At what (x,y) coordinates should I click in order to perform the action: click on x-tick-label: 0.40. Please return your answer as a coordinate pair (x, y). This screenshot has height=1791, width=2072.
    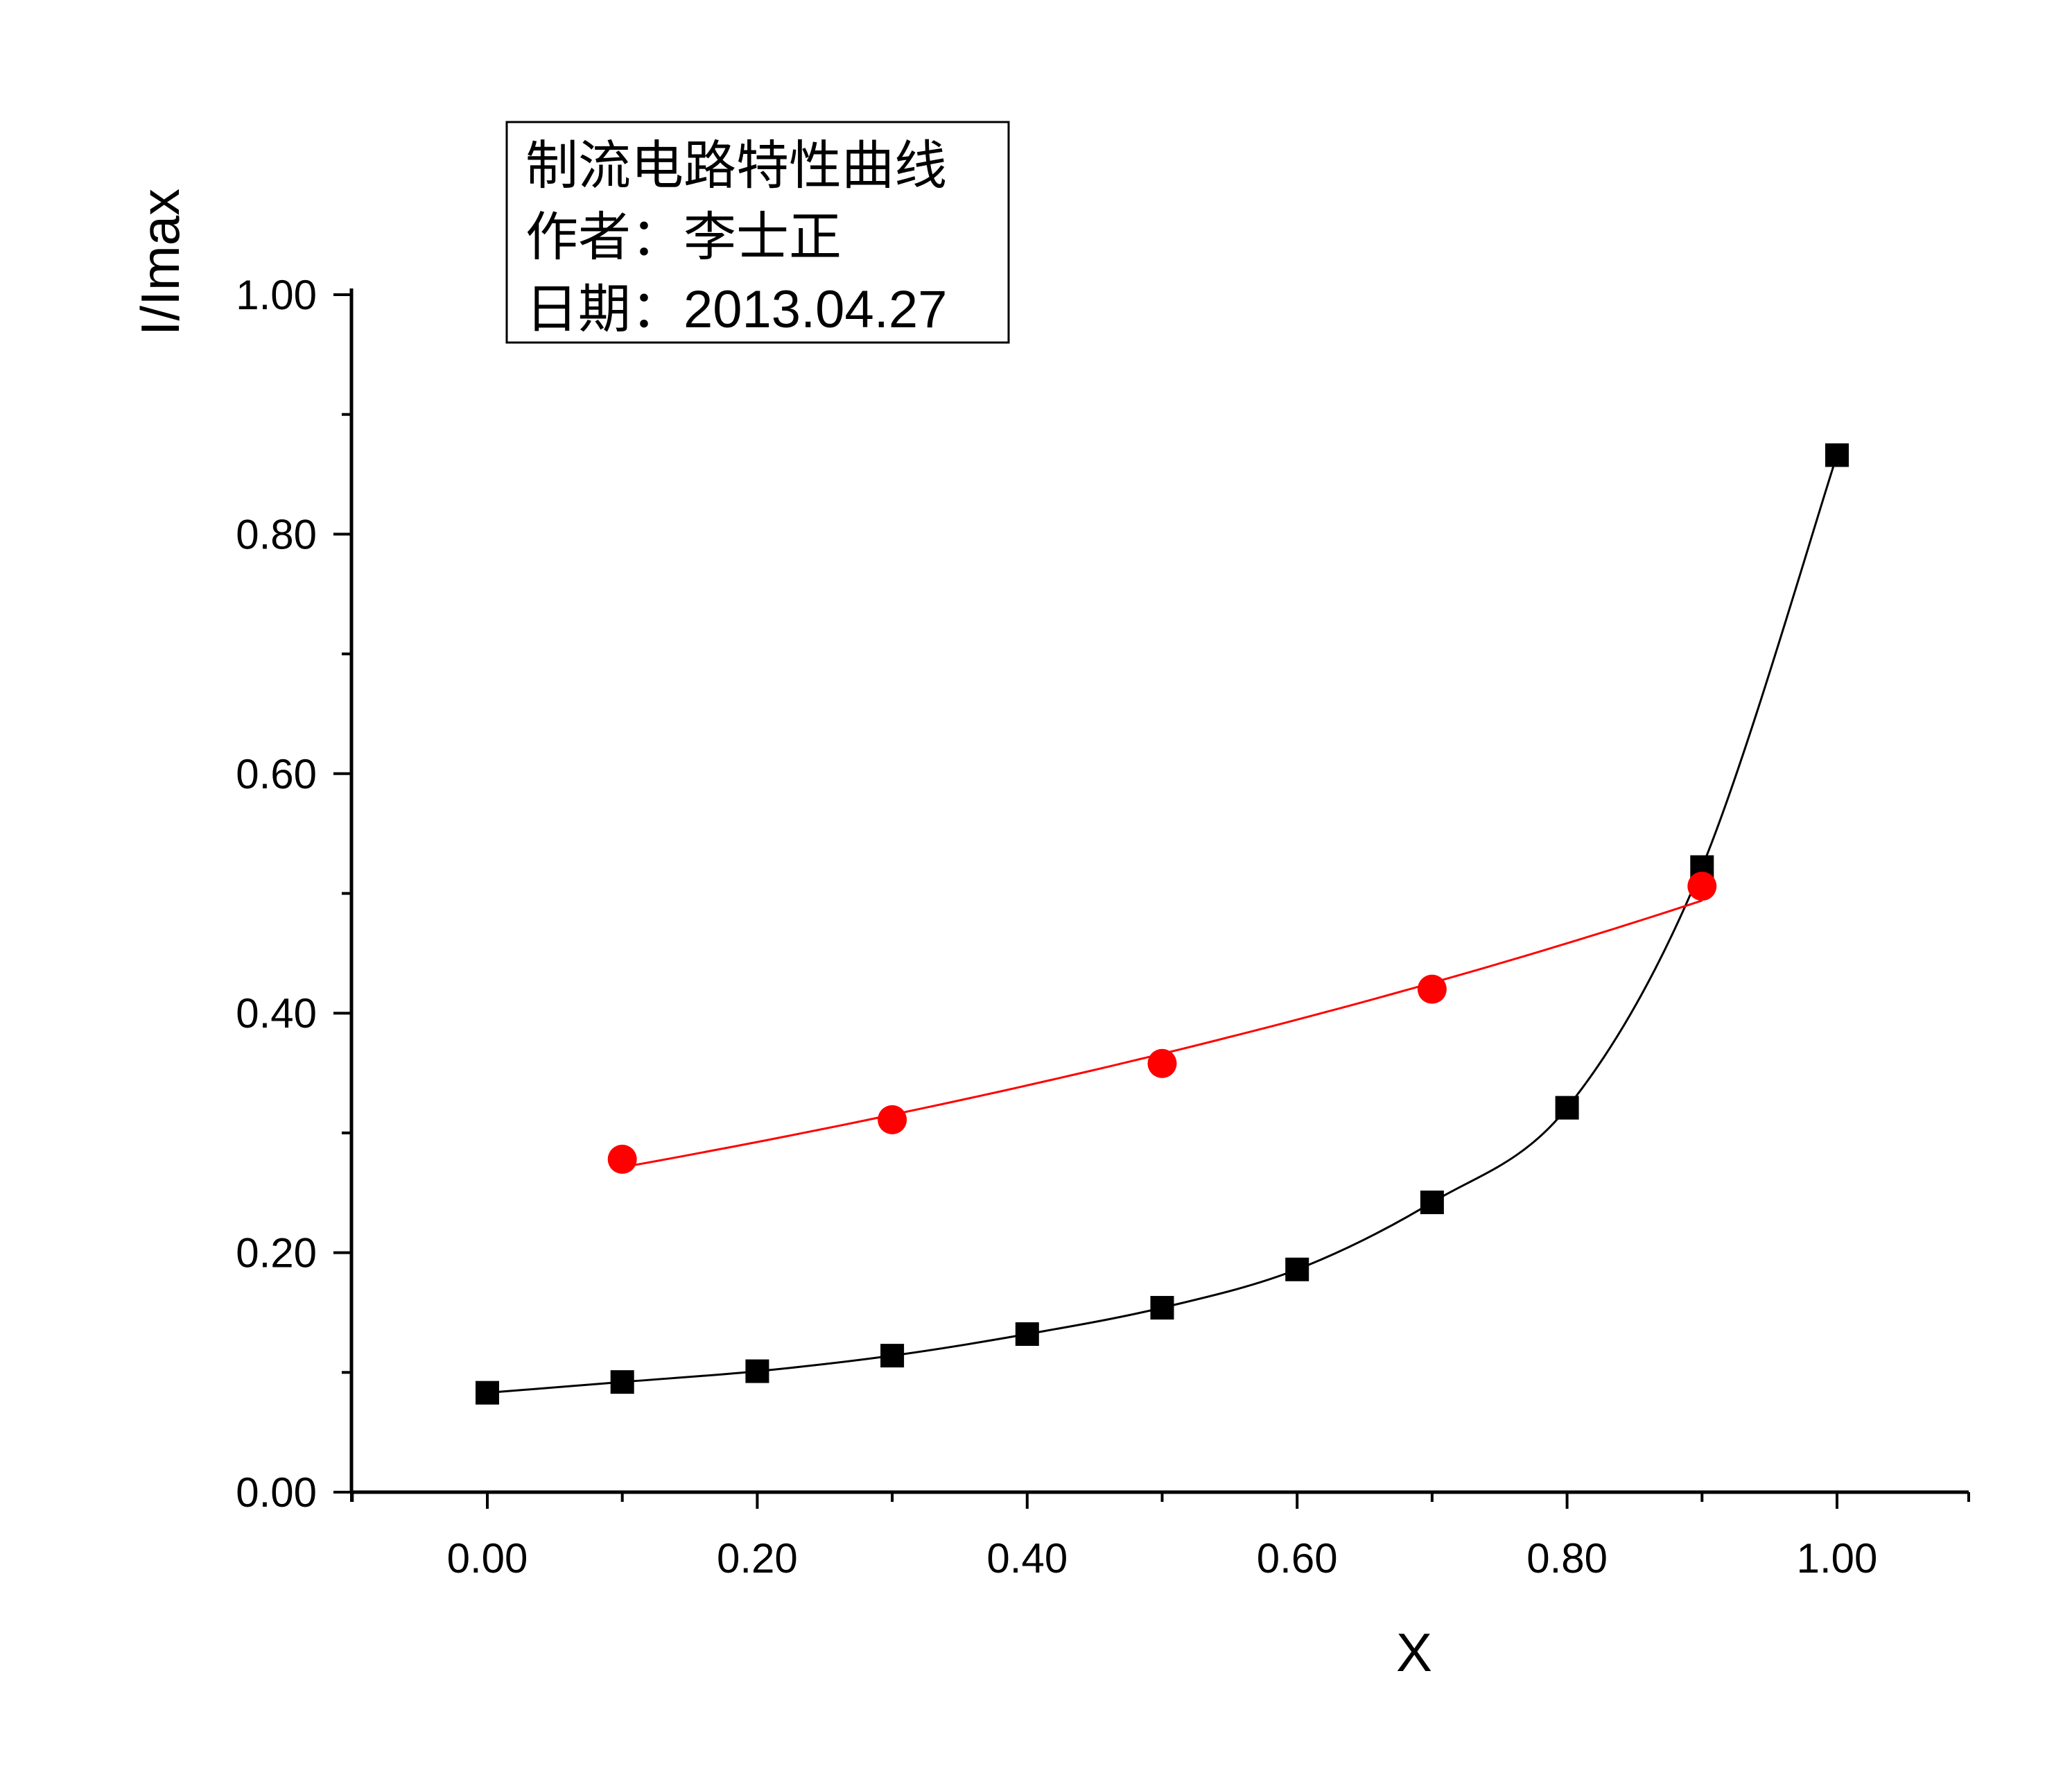
    Looking at the image, I should click on (1027, 1558).